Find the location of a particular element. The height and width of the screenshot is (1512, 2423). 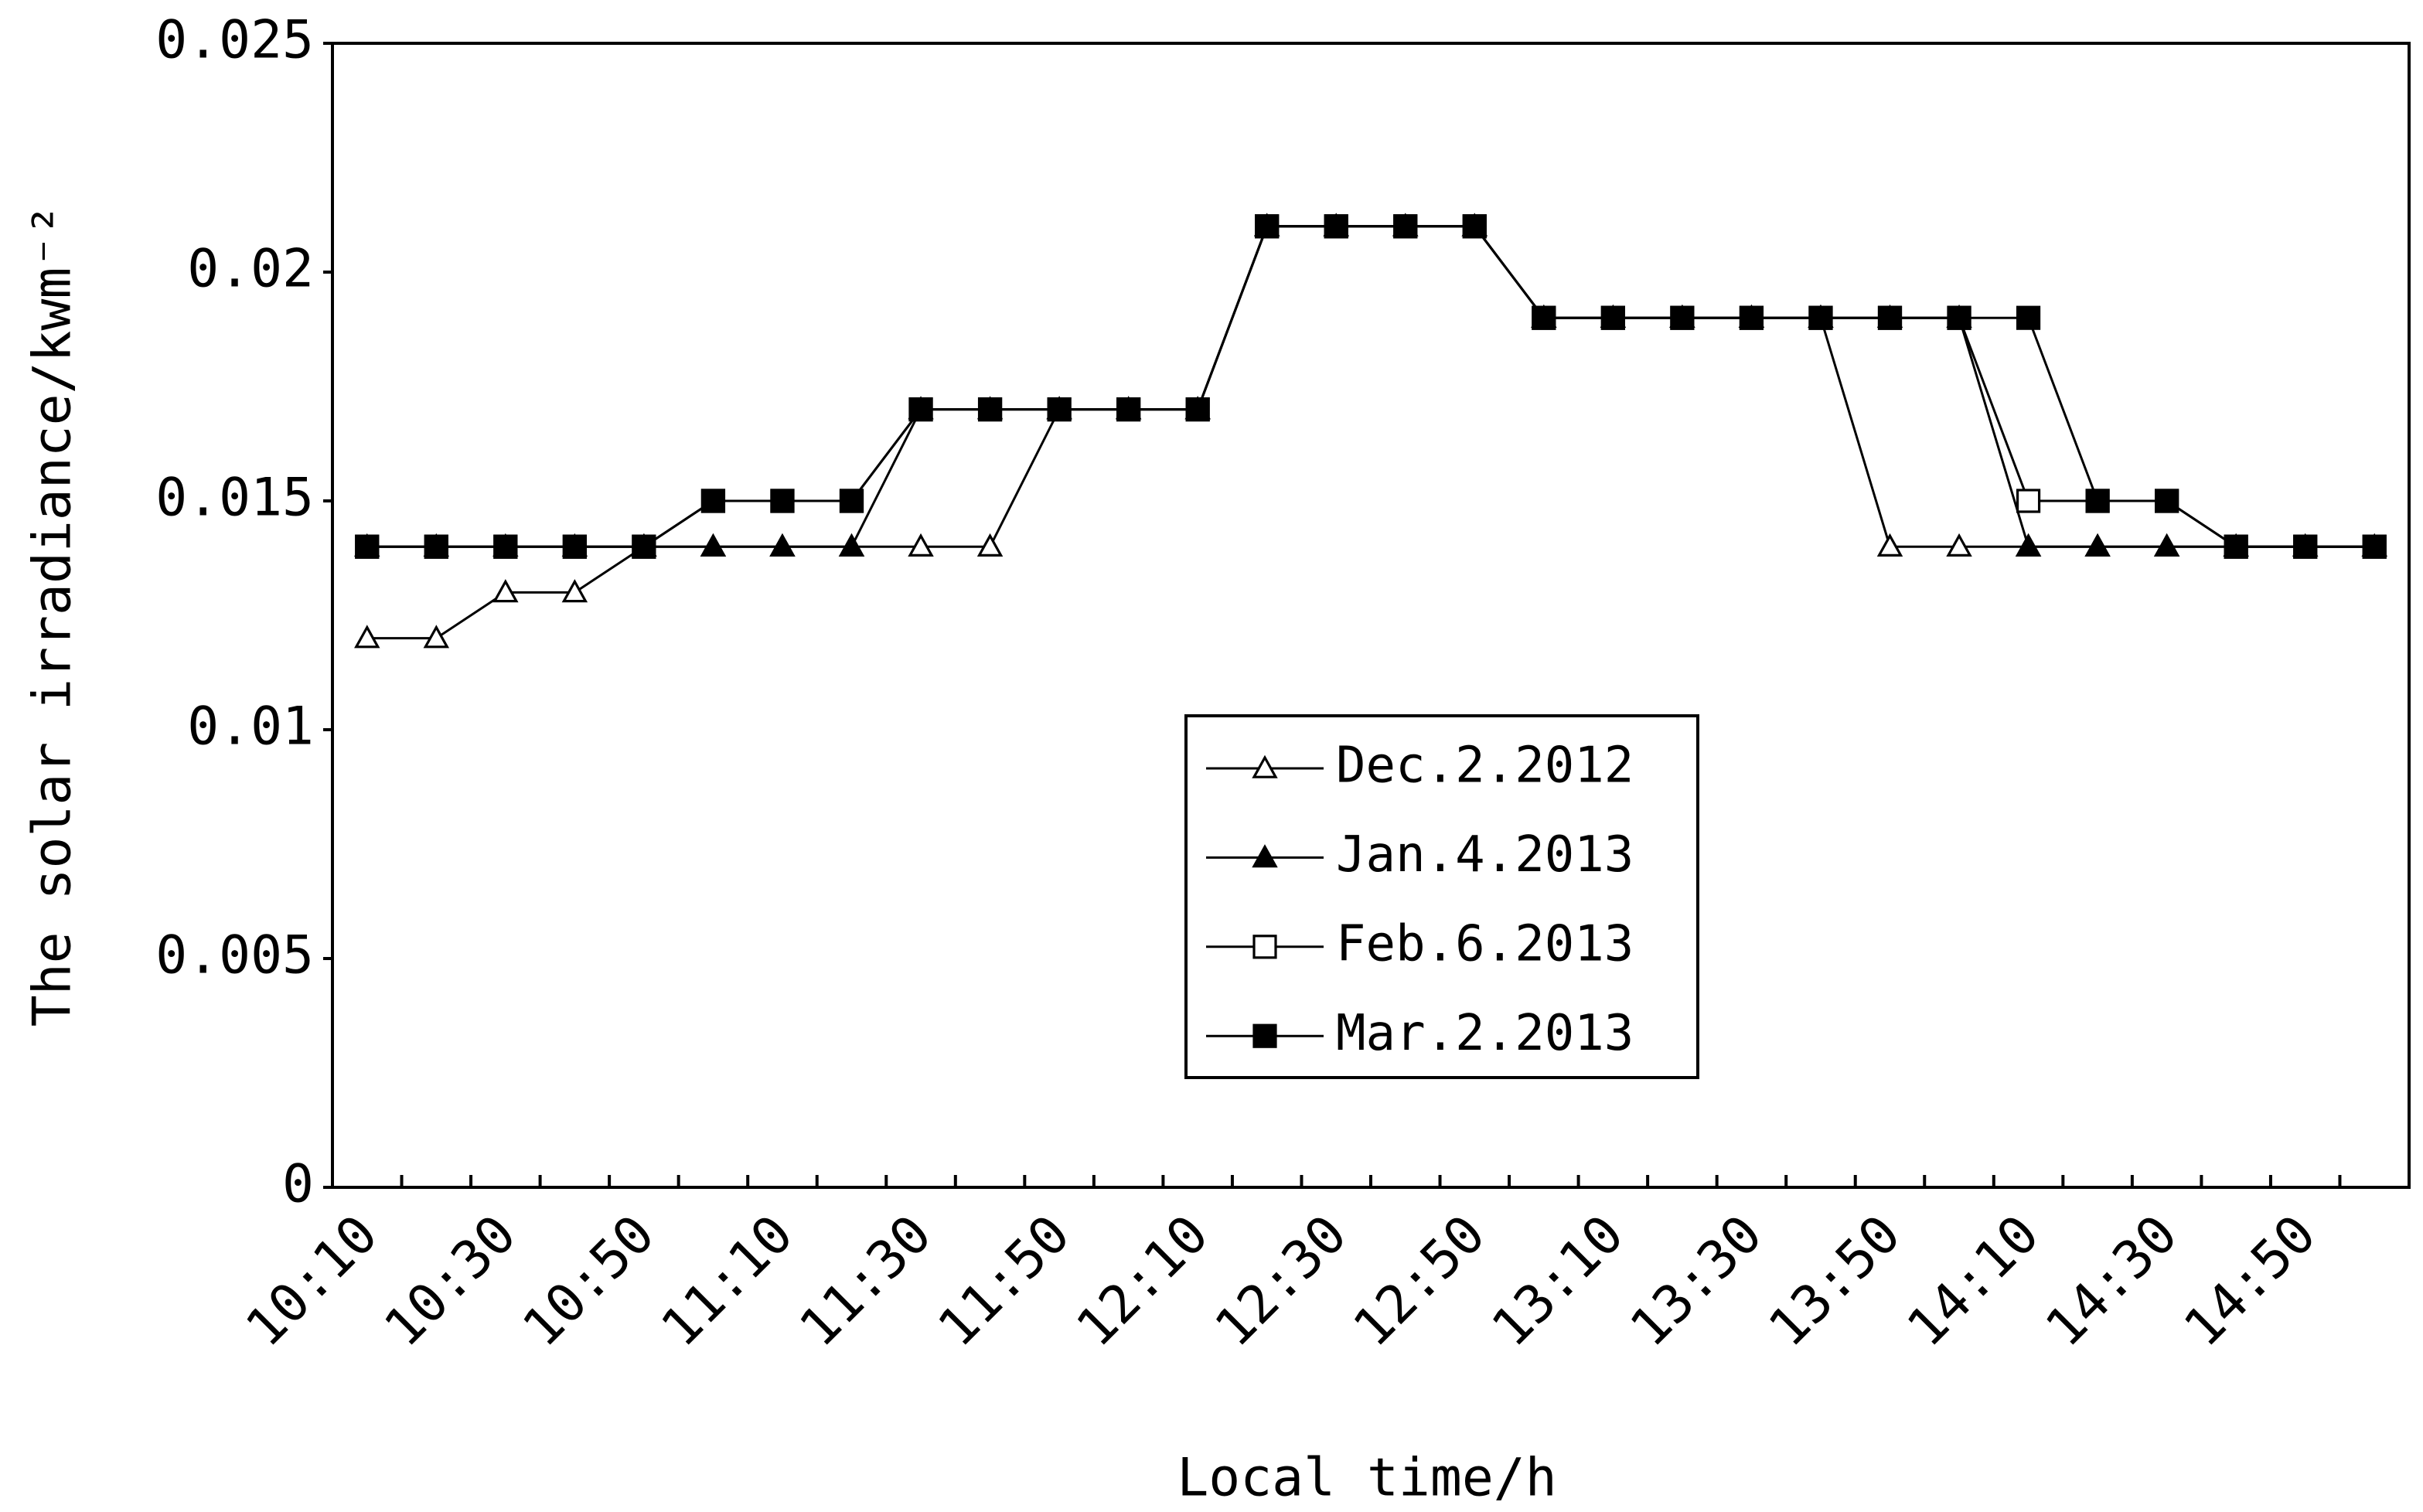

y-tick-label: 0.02 is located at coordinates (251, 269).